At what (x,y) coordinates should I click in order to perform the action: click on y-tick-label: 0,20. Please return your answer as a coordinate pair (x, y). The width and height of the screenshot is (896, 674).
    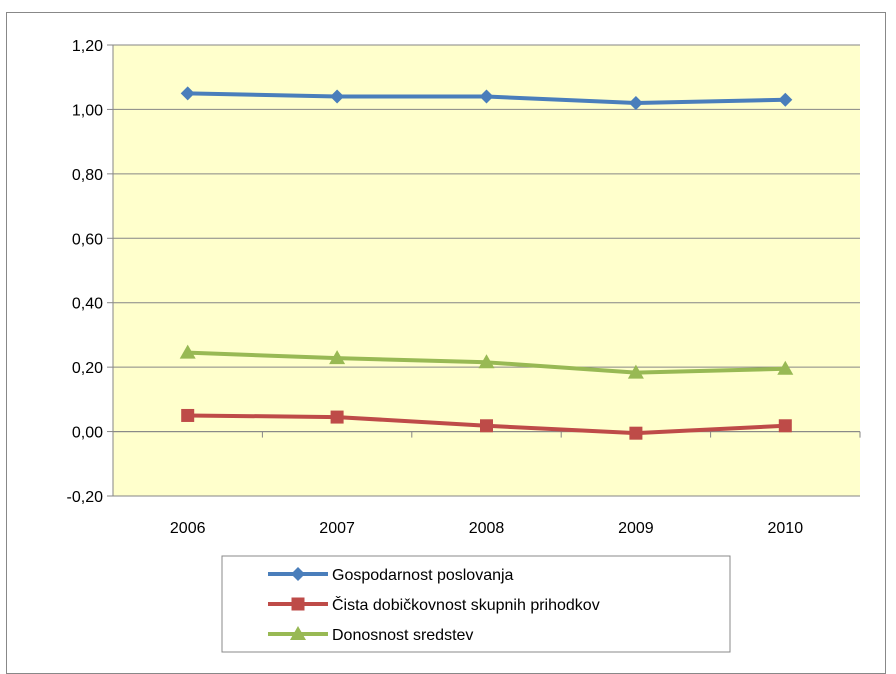
    Looking at the image, I should click on (87, 368).